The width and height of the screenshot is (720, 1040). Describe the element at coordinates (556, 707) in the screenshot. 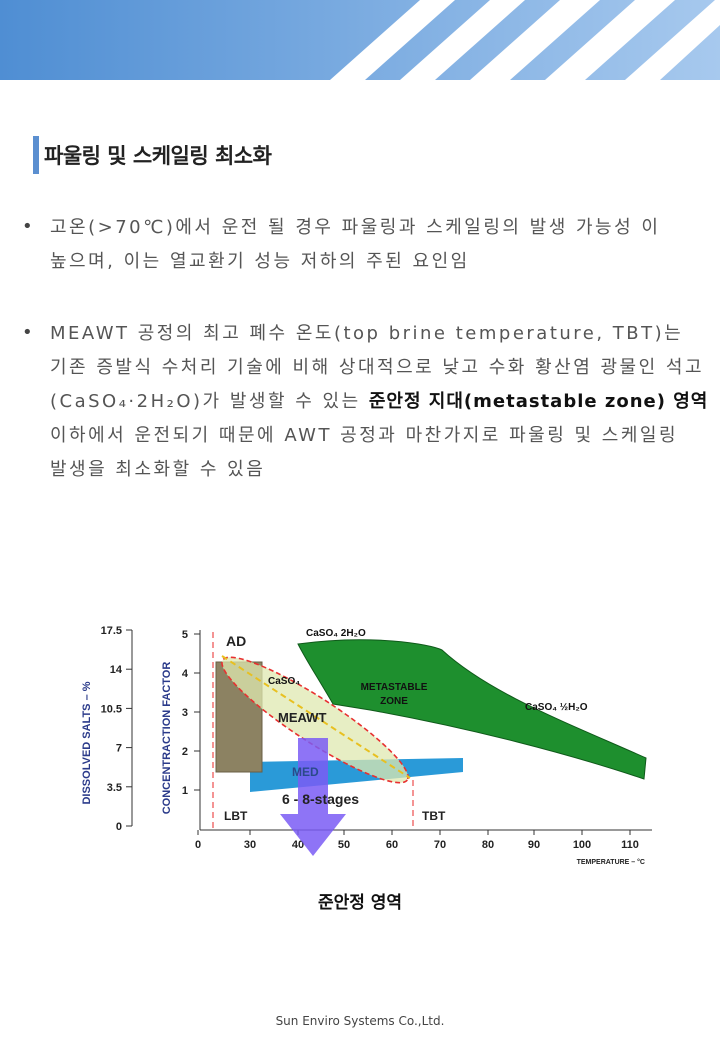

I see `label-hemihydrate: CaSO₄ ½H₂O` at that location.